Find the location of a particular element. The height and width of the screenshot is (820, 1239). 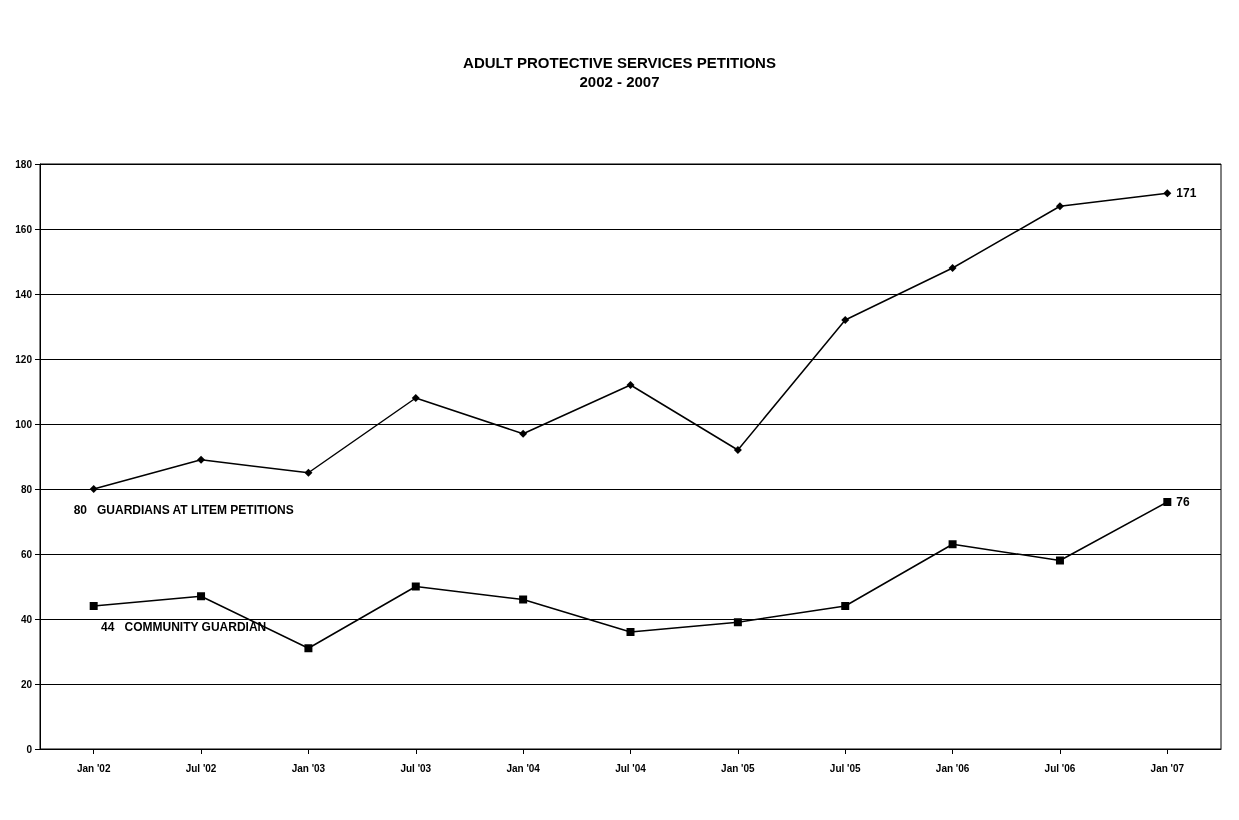

x-tick-label: Jul '02 is located at coordinates (201, 768).